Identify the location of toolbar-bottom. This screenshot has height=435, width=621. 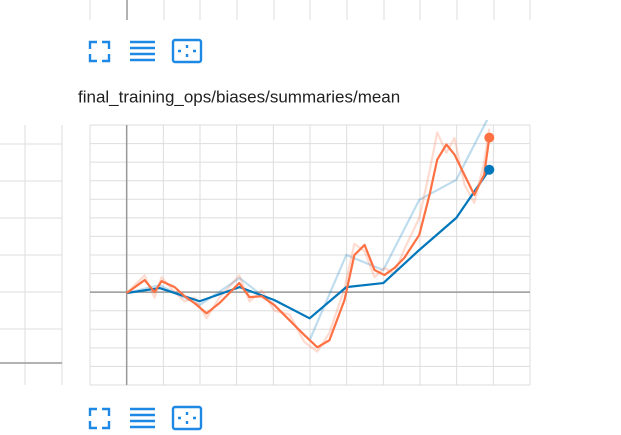
(145, 418).